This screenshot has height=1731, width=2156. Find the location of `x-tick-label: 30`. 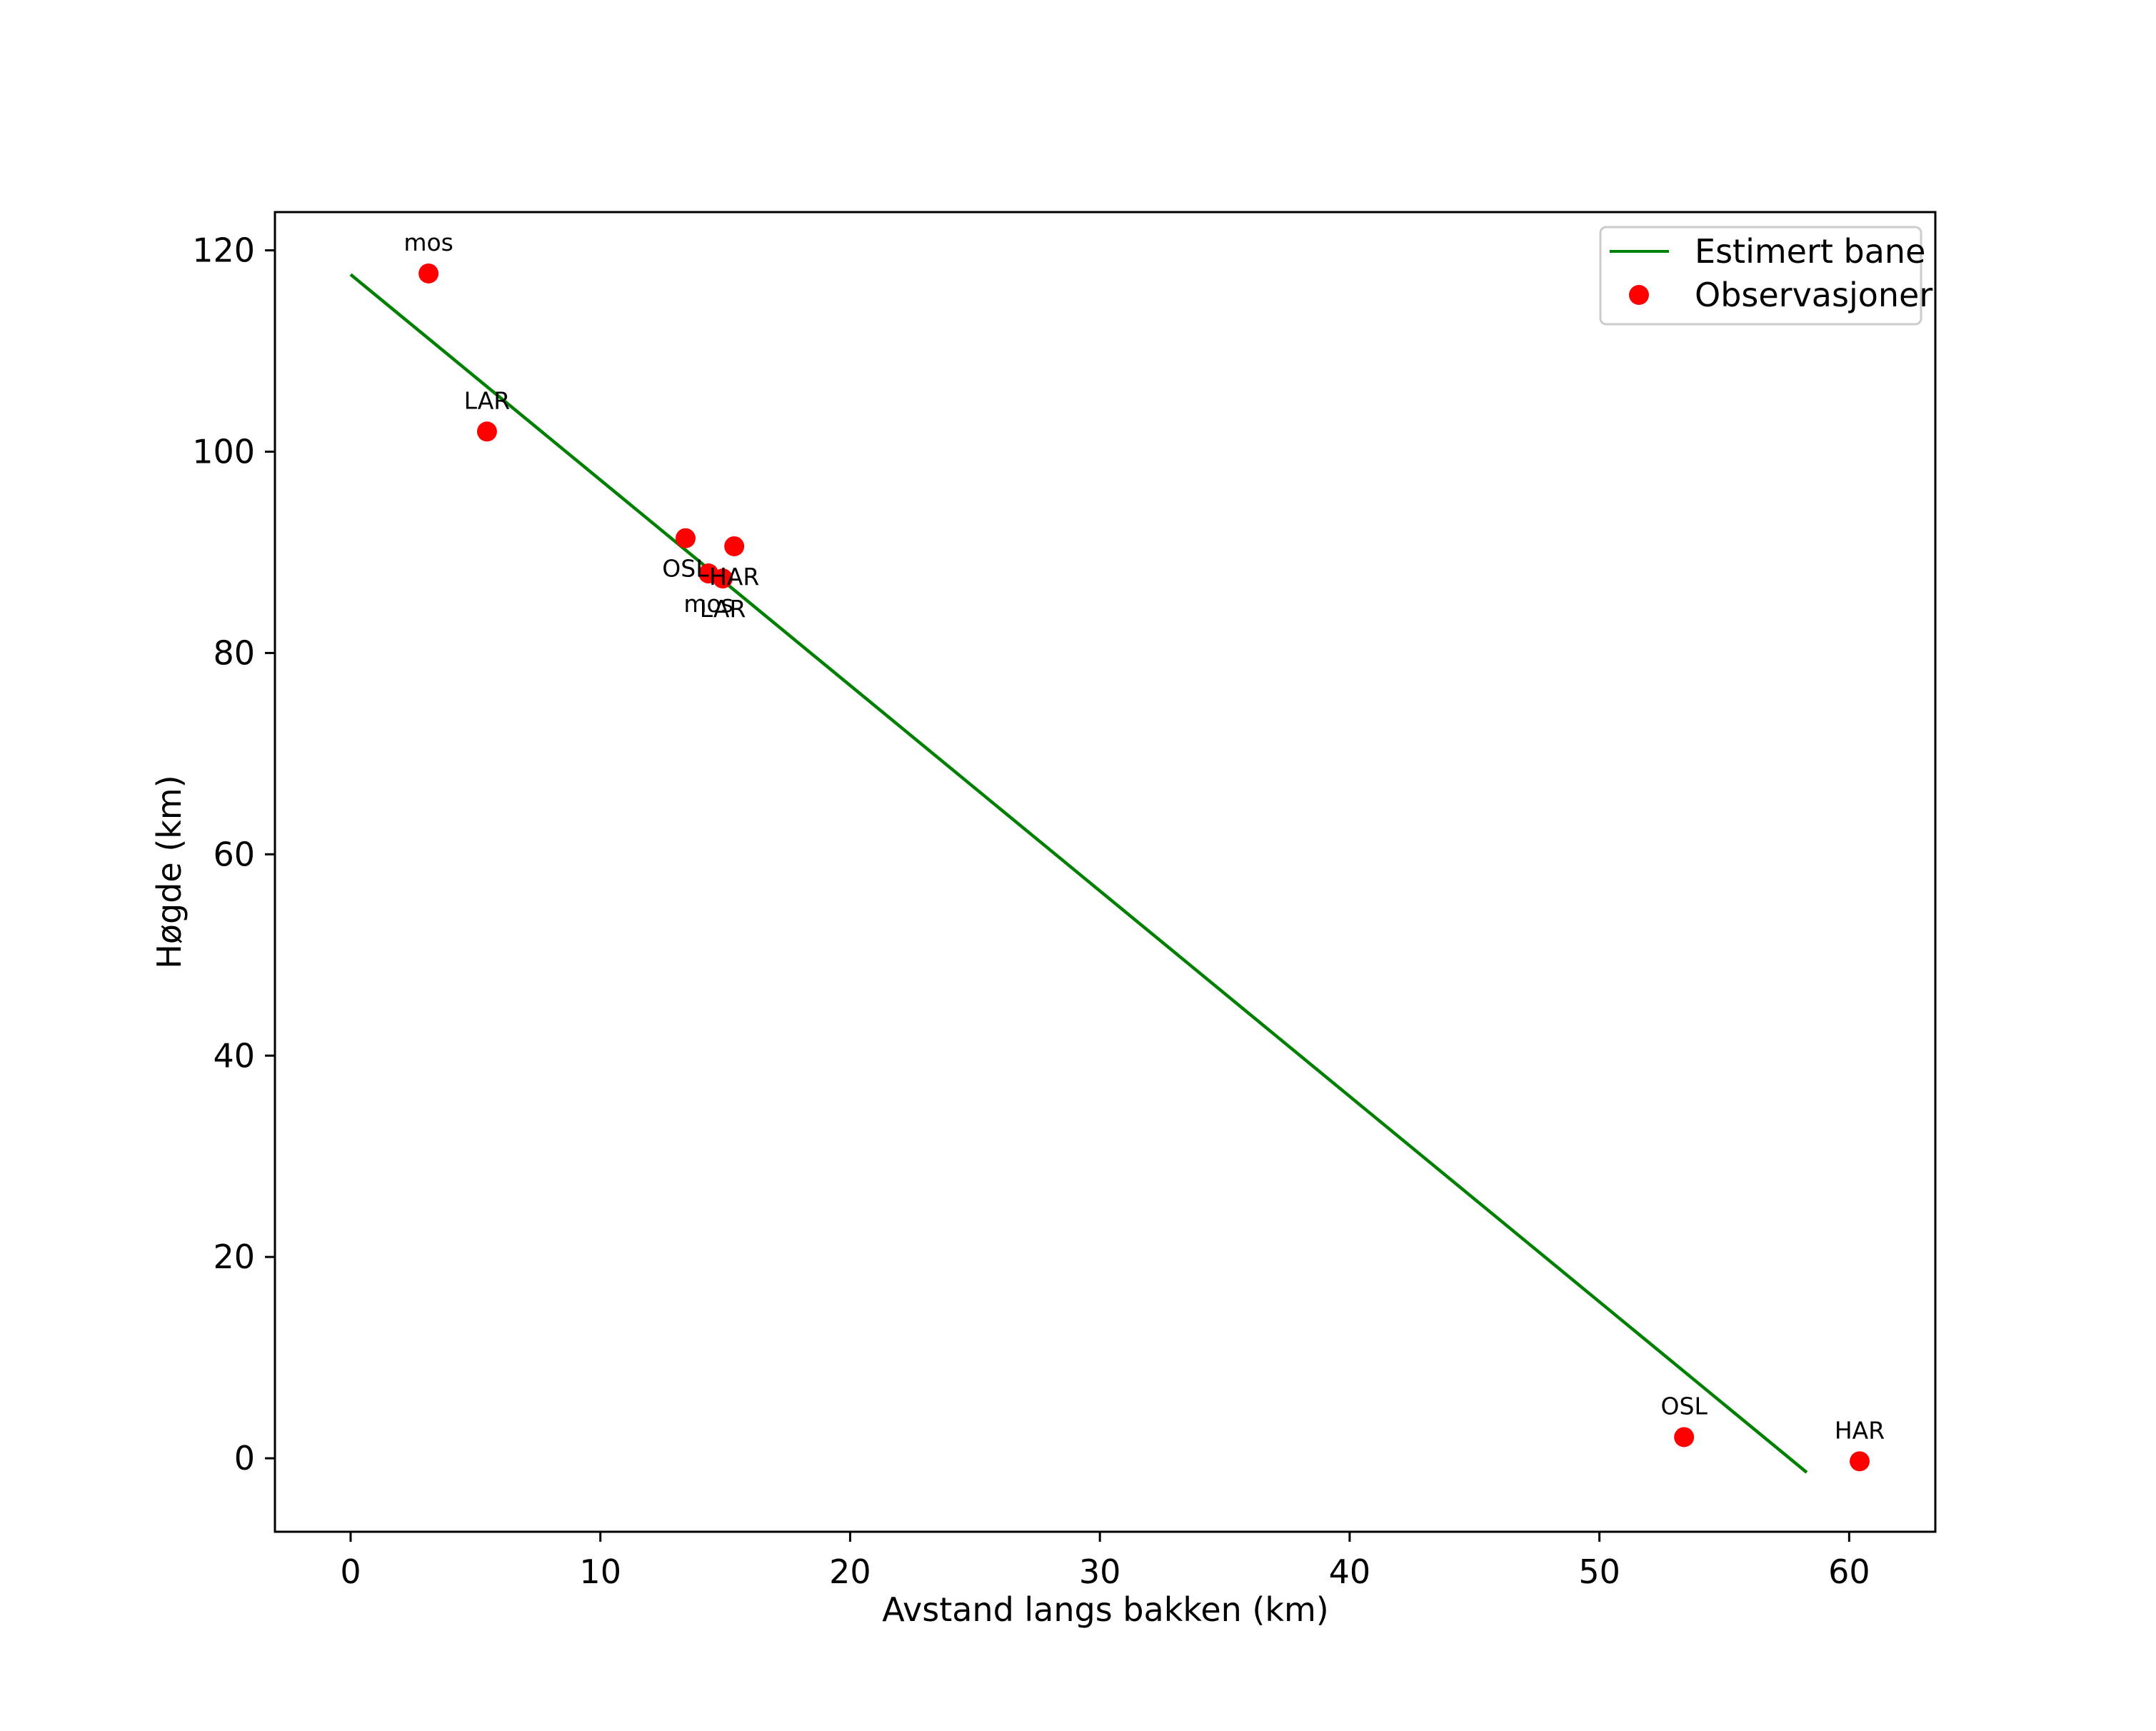

x-tick-label: 30 is located at coordinates (1100, 1571).